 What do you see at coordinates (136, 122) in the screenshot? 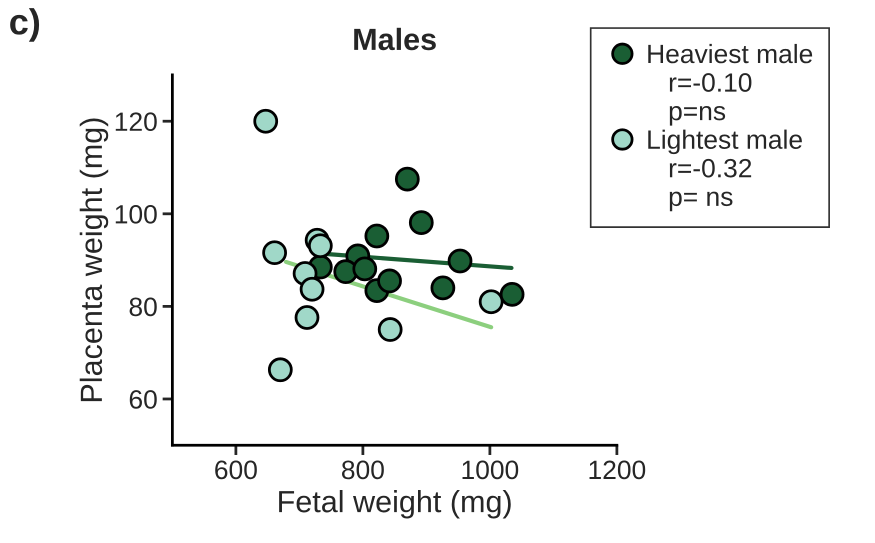
I see `y-tick-label: 120` at bounding box center [136, 122].